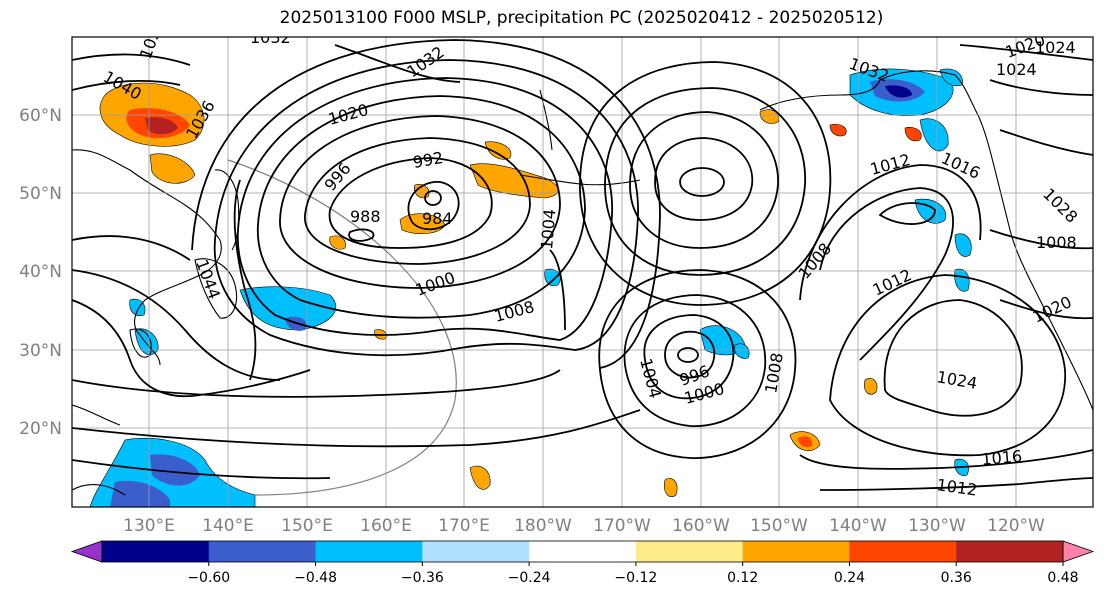  Describe the element at coordinates (422, 578) in the screenshot. I see `colorbar-tick-label: −0.36` at that location.